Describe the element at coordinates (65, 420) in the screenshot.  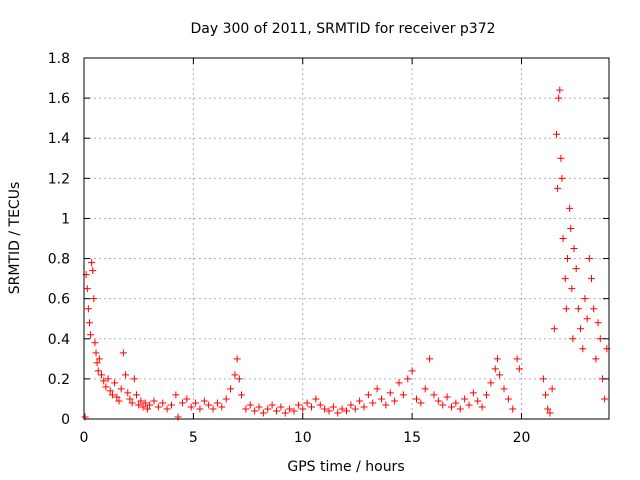
I see `y-tick-label: 0` at that location.